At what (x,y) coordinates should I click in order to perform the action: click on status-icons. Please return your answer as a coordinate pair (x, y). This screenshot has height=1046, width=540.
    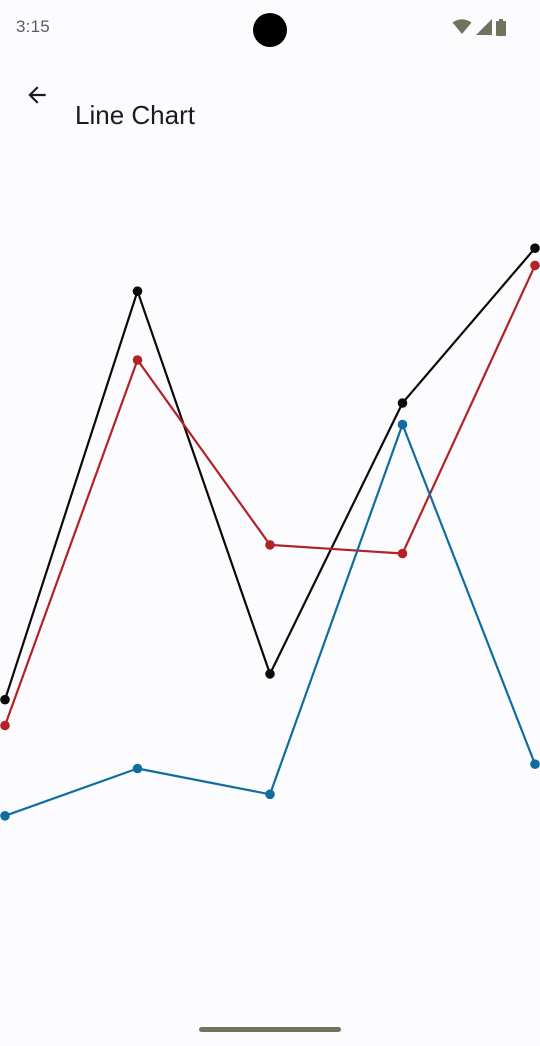
    Looking at the image, I should click on (479, 27).